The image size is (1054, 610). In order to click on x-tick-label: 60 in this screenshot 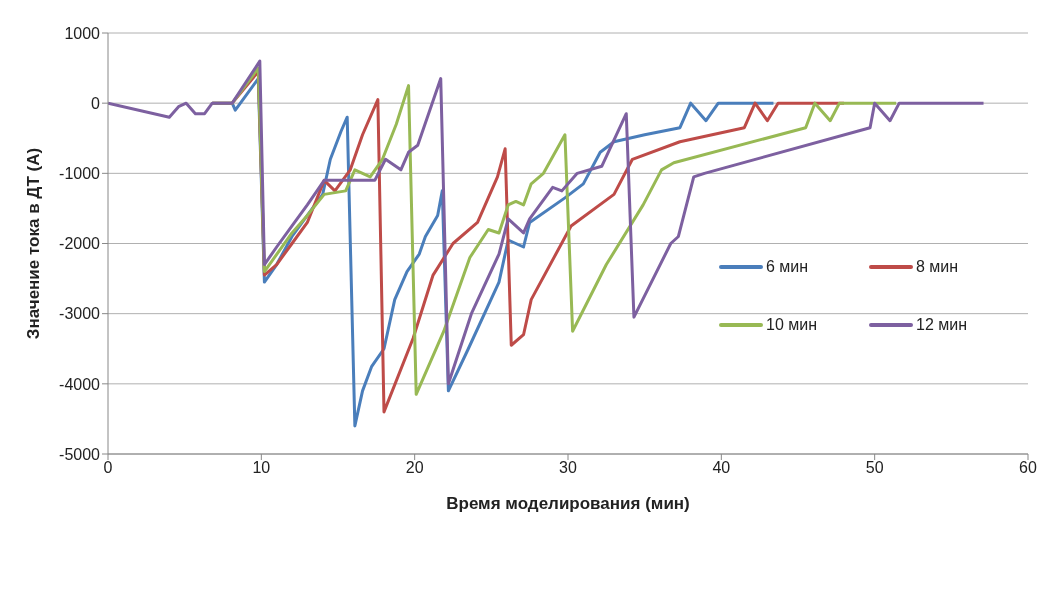, I will do `click(1028, 468)`.